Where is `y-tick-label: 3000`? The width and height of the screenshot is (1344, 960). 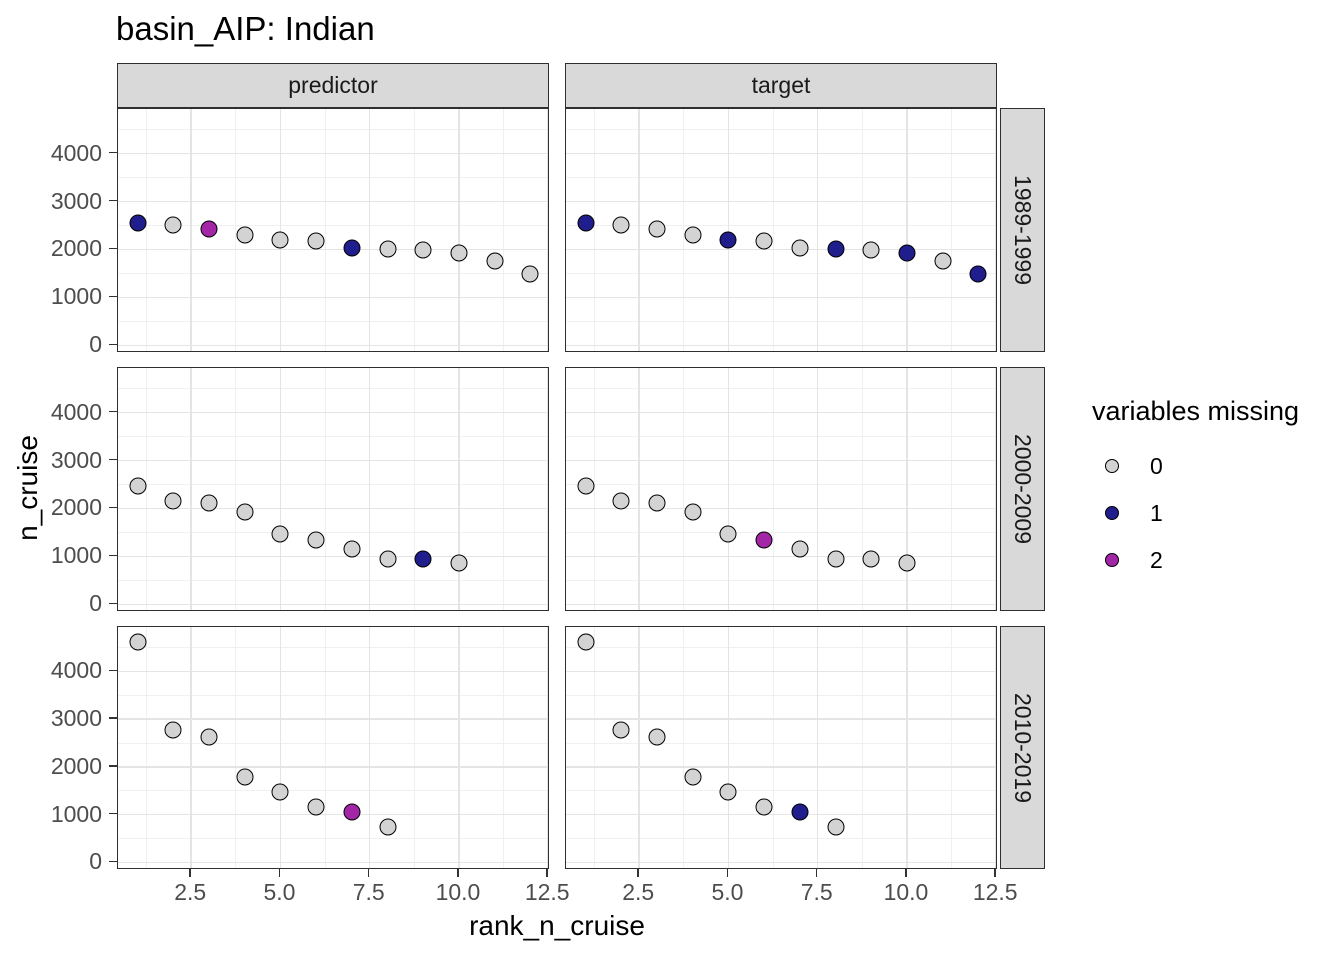 y-tick-label: 3000 is located at coordinates (76, 200).